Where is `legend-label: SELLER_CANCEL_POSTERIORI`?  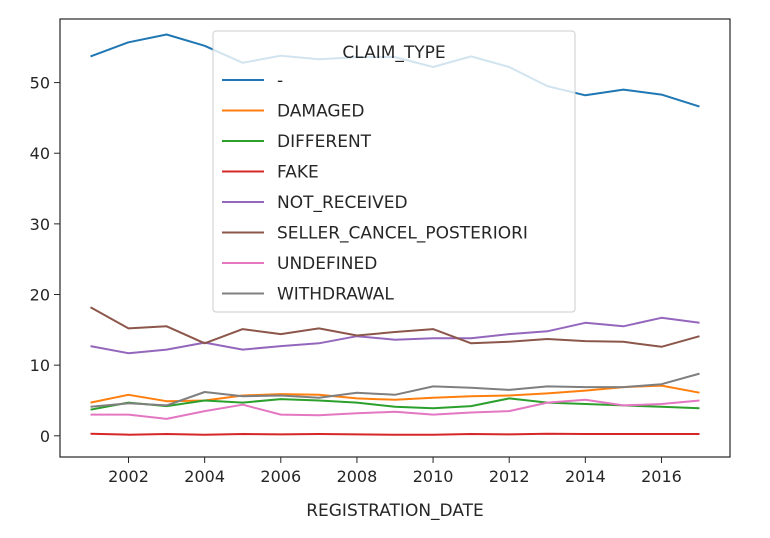
legend-label: SELLER_CANCEL_POSTERIORI is located at coordinates (402, 234).